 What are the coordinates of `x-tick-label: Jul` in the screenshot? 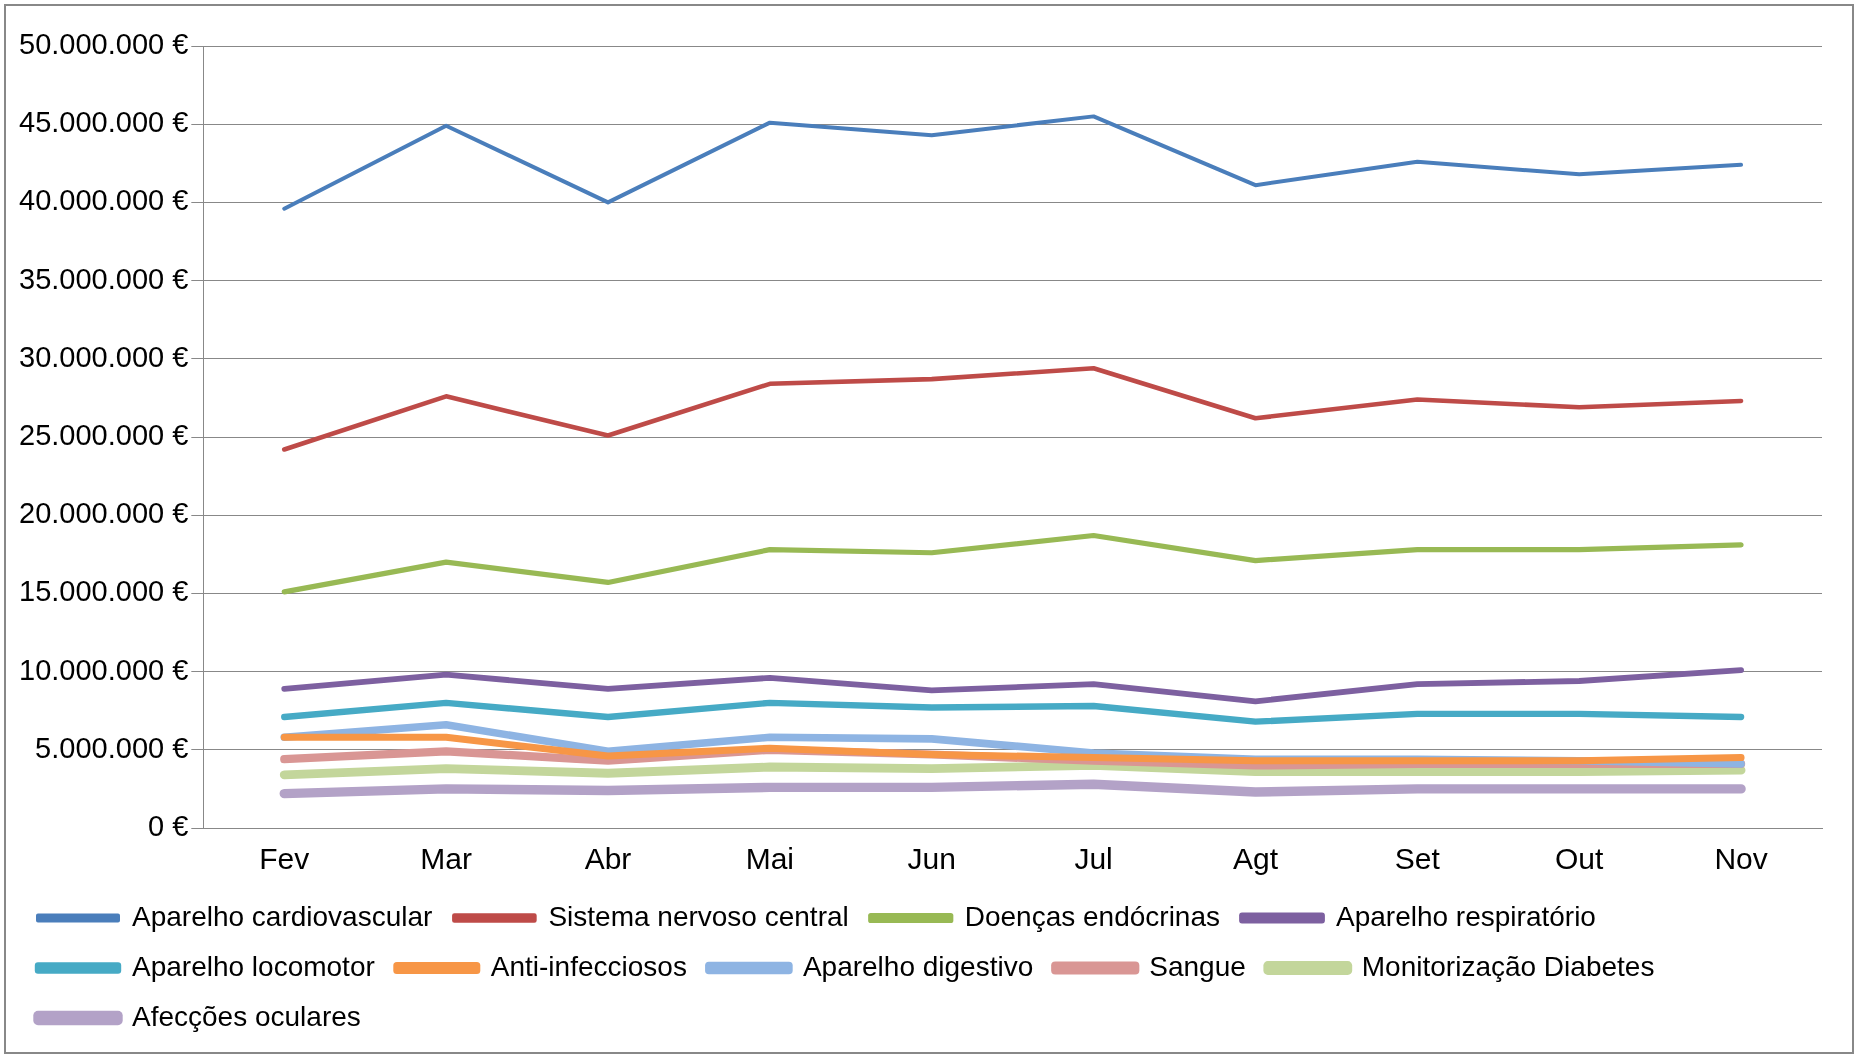 It's located at (1093, 859).